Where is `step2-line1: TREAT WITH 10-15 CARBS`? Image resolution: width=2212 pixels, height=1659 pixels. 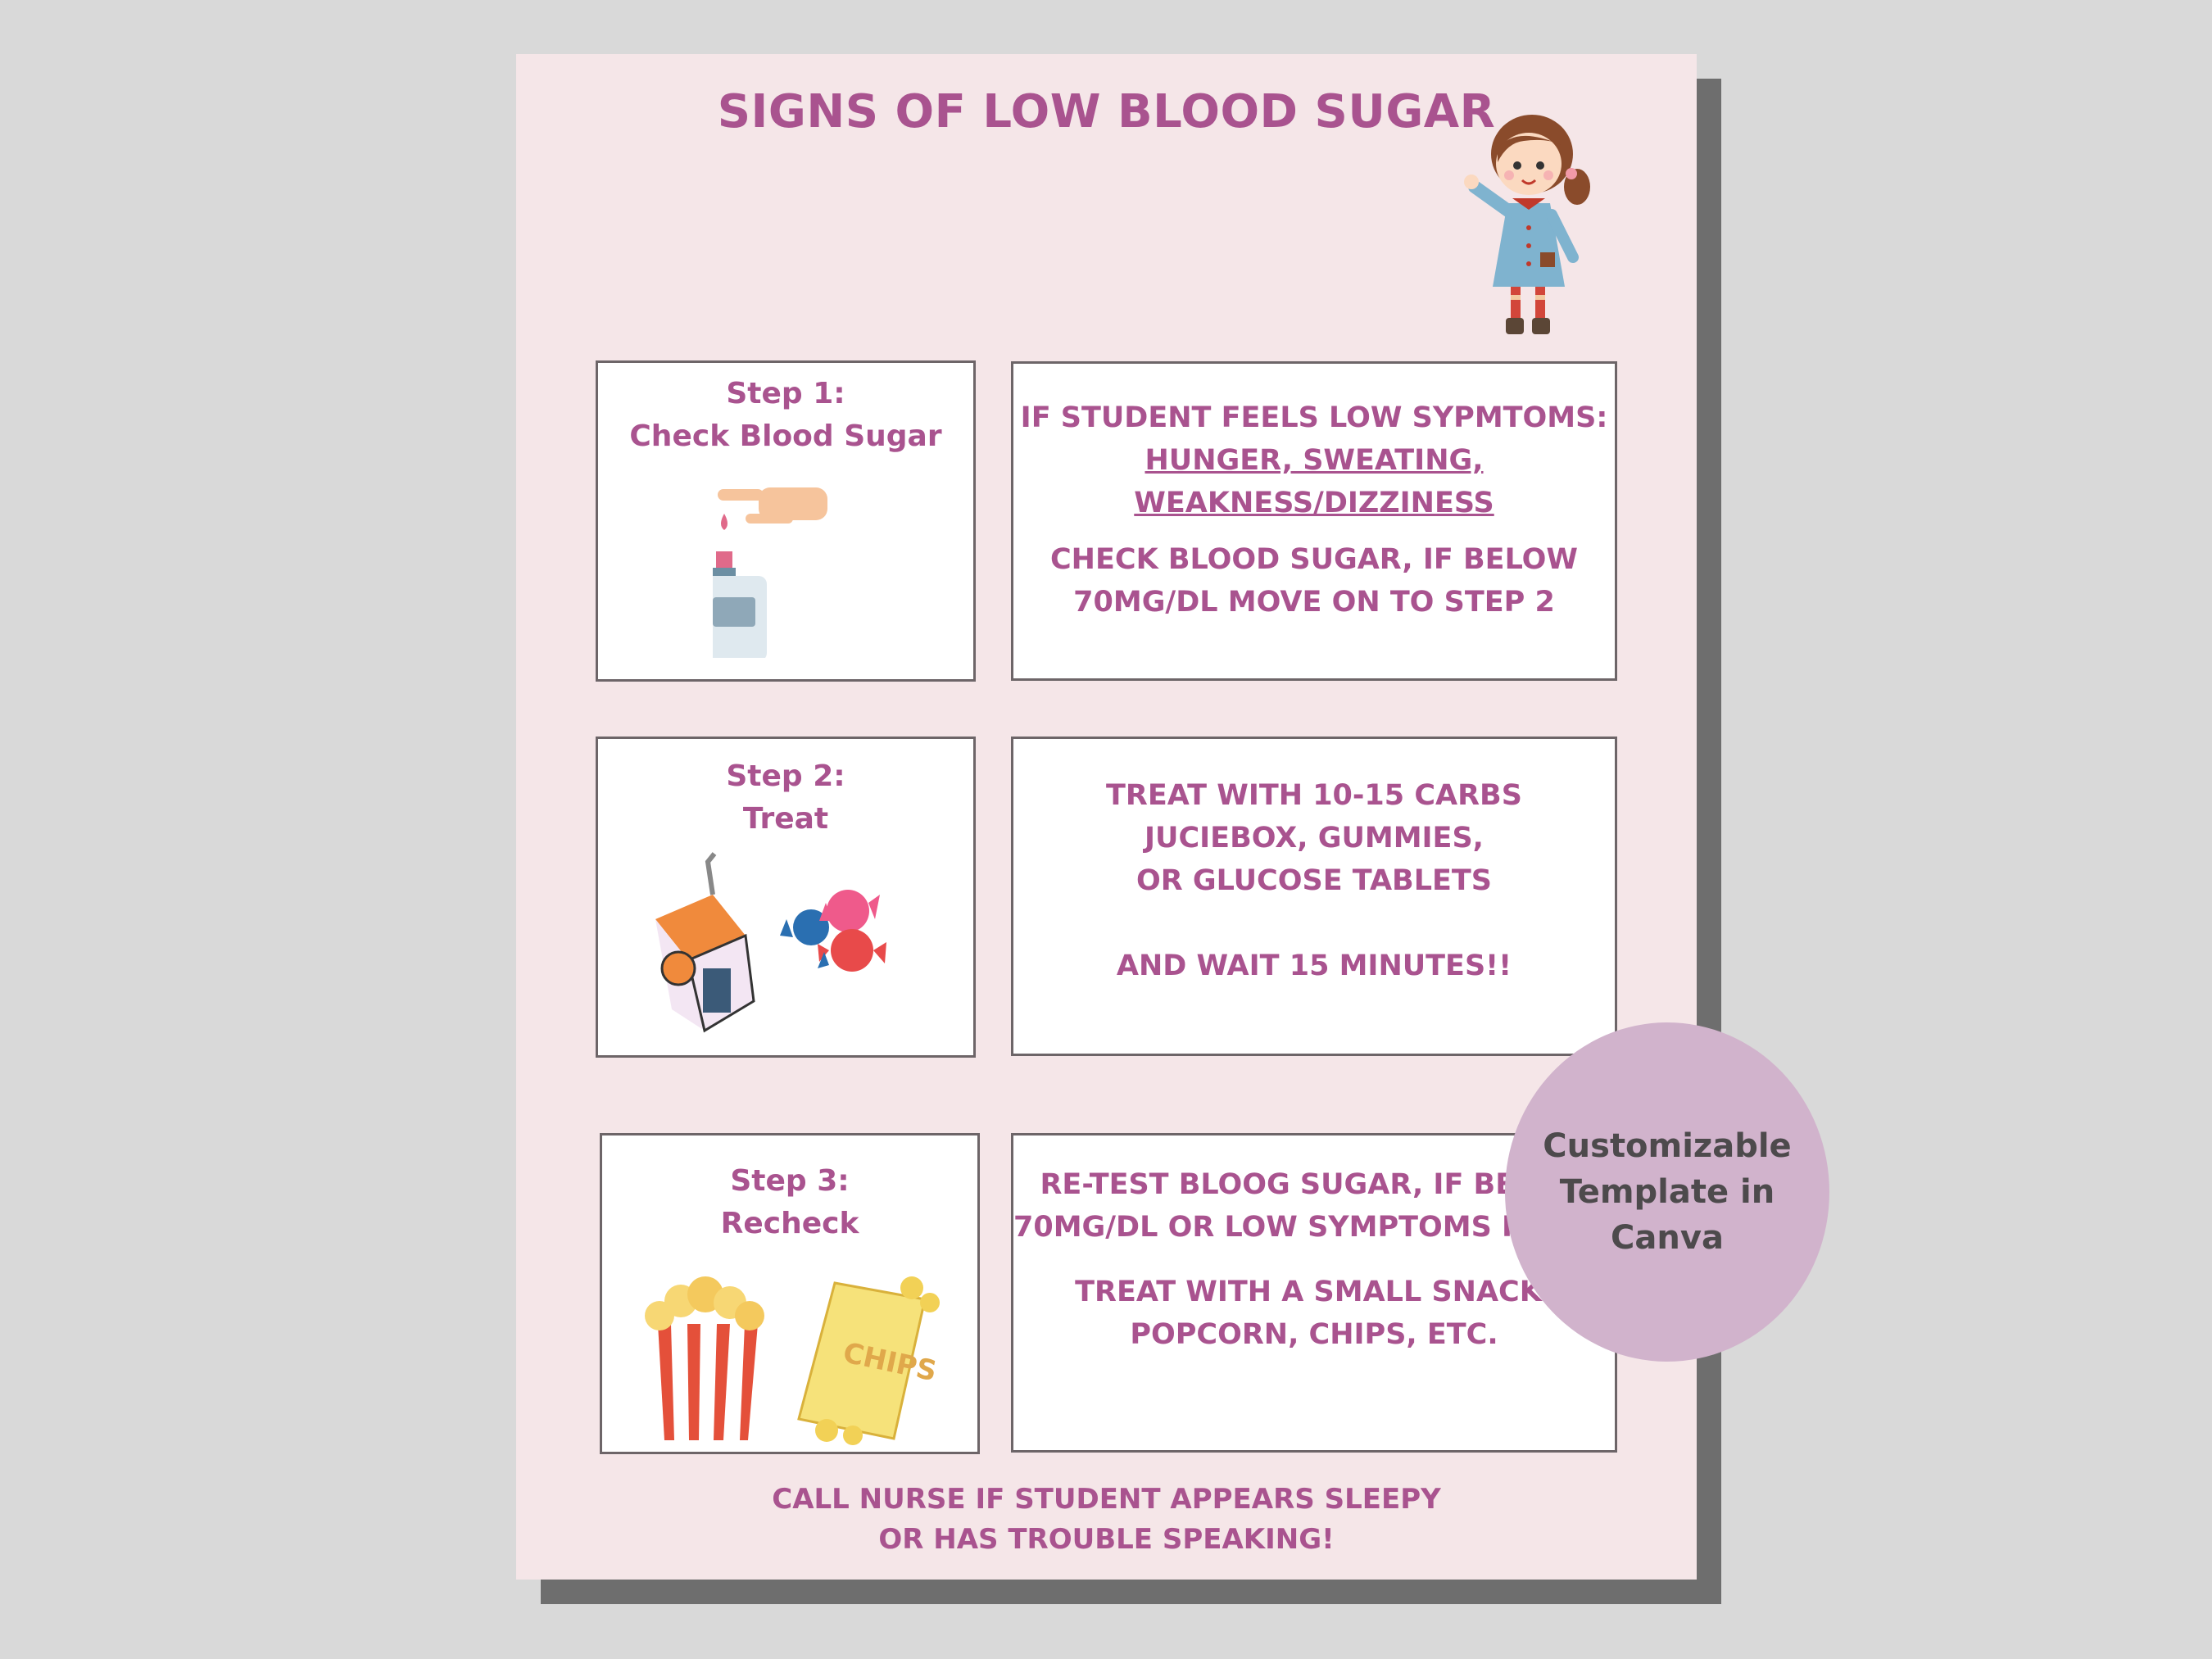
step2-line1: TREAT WITH 10-15 CARBS is located at coordinates (1314, 795).